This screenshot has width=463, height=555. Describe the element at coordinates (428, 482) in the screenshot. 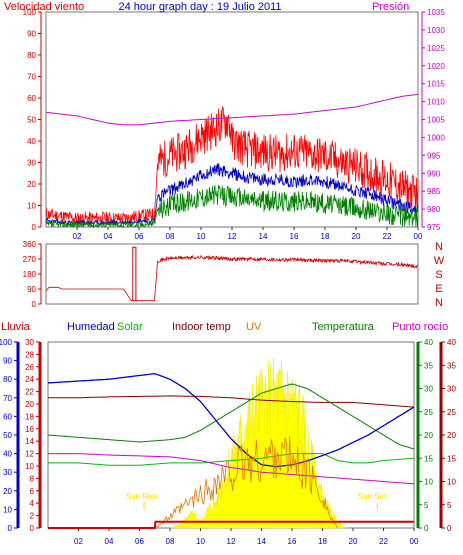

I see `temperature-y-tick-label: 10` at that location.